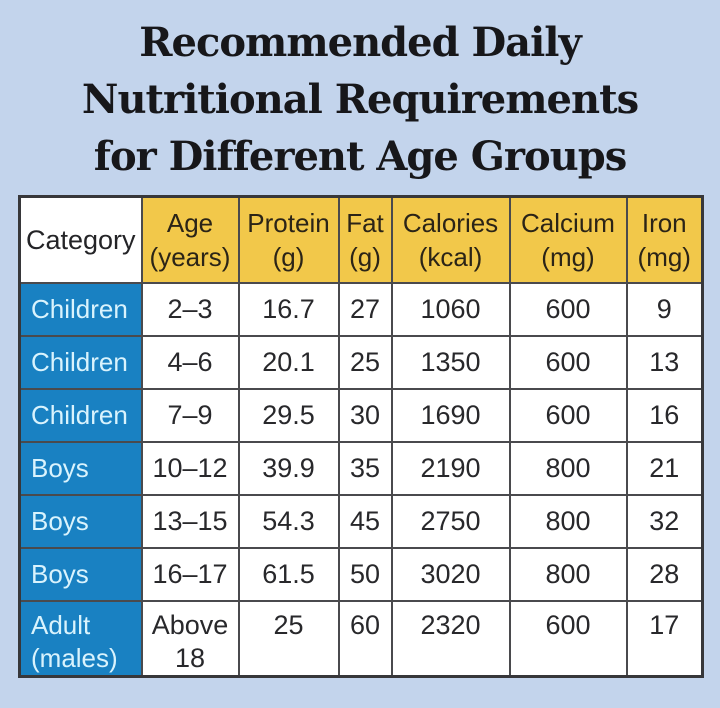 Image resolution: width=720 pixels, height=708 pixels. Describe the element at coordinates (365, 574) in the screenshot. I see `fat-cell: 50` at that location.